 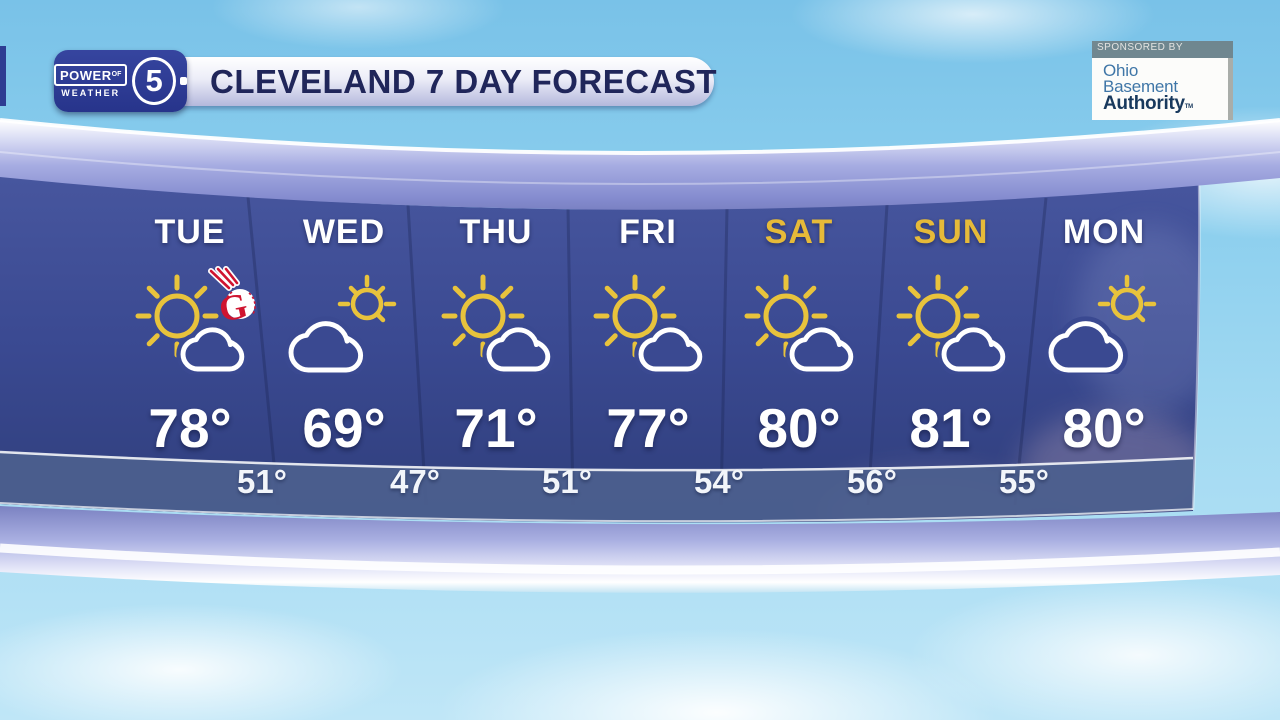 What do you see at coordinates (344, 232) in the screenshot?
I see `day-label: WED` at bounding box center [344, 232].